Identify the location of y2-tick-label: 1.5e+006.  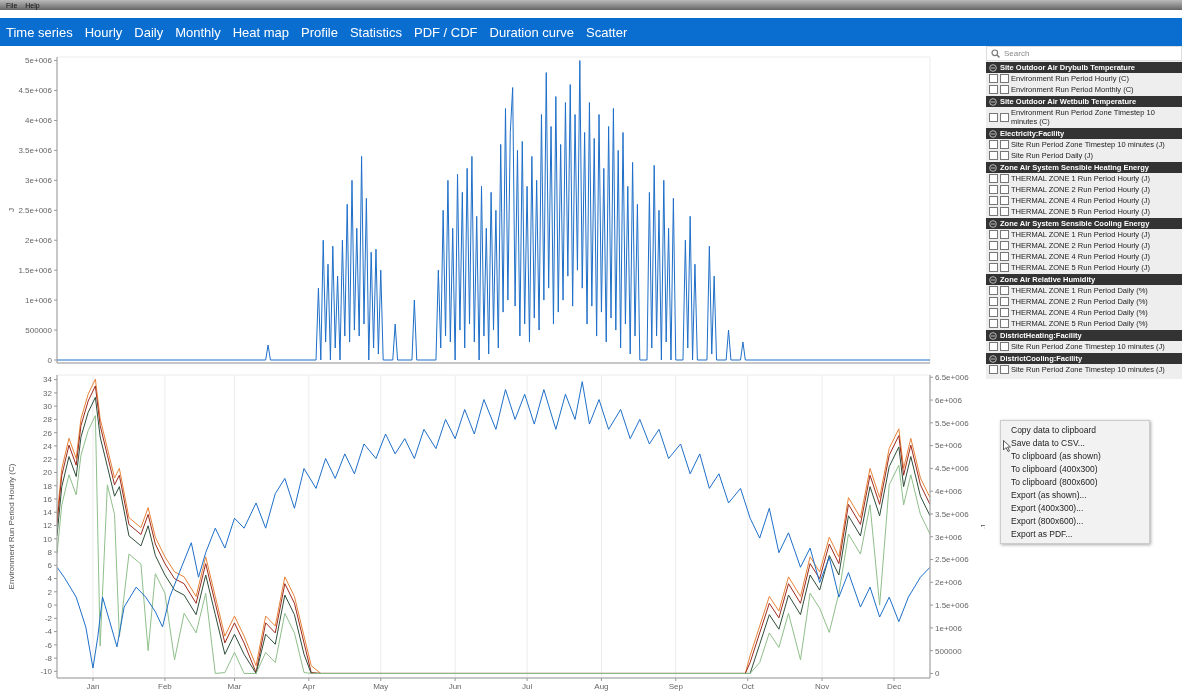
(952, 605).